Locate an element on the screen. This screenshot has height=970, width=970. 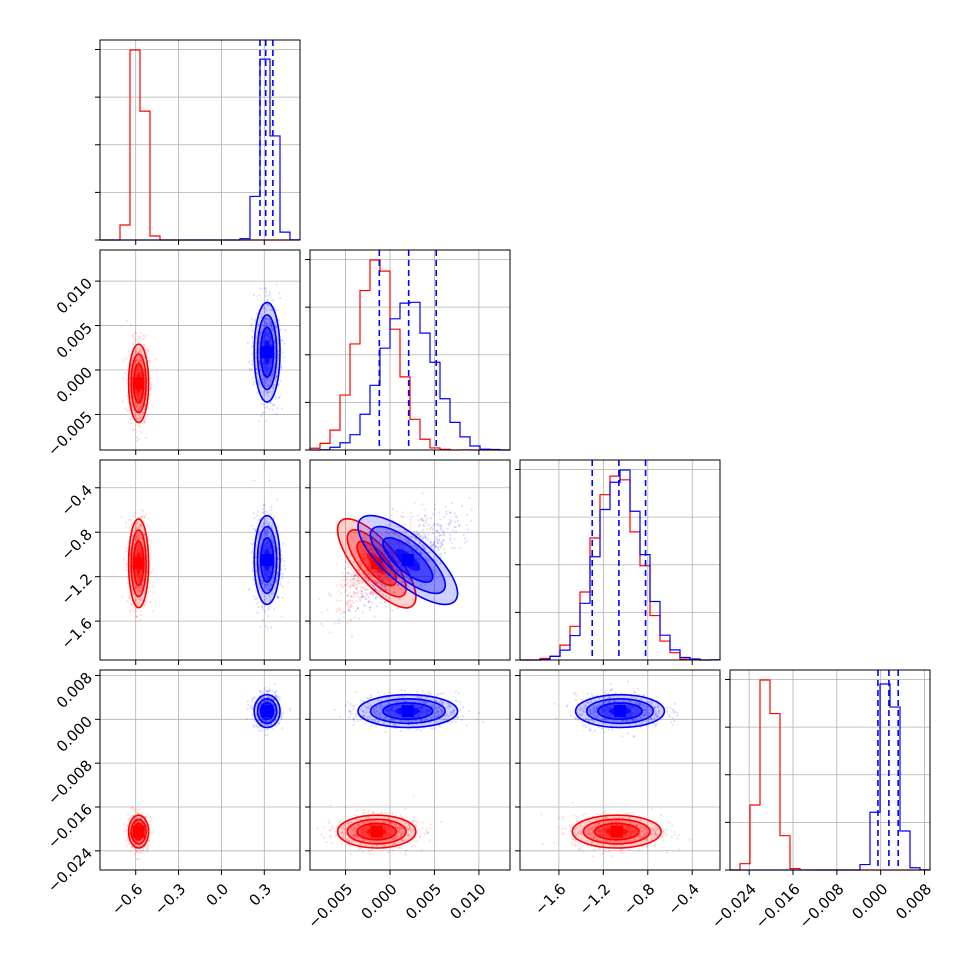
x-tick-label: −0.8 is located at coordinates (639, 899).